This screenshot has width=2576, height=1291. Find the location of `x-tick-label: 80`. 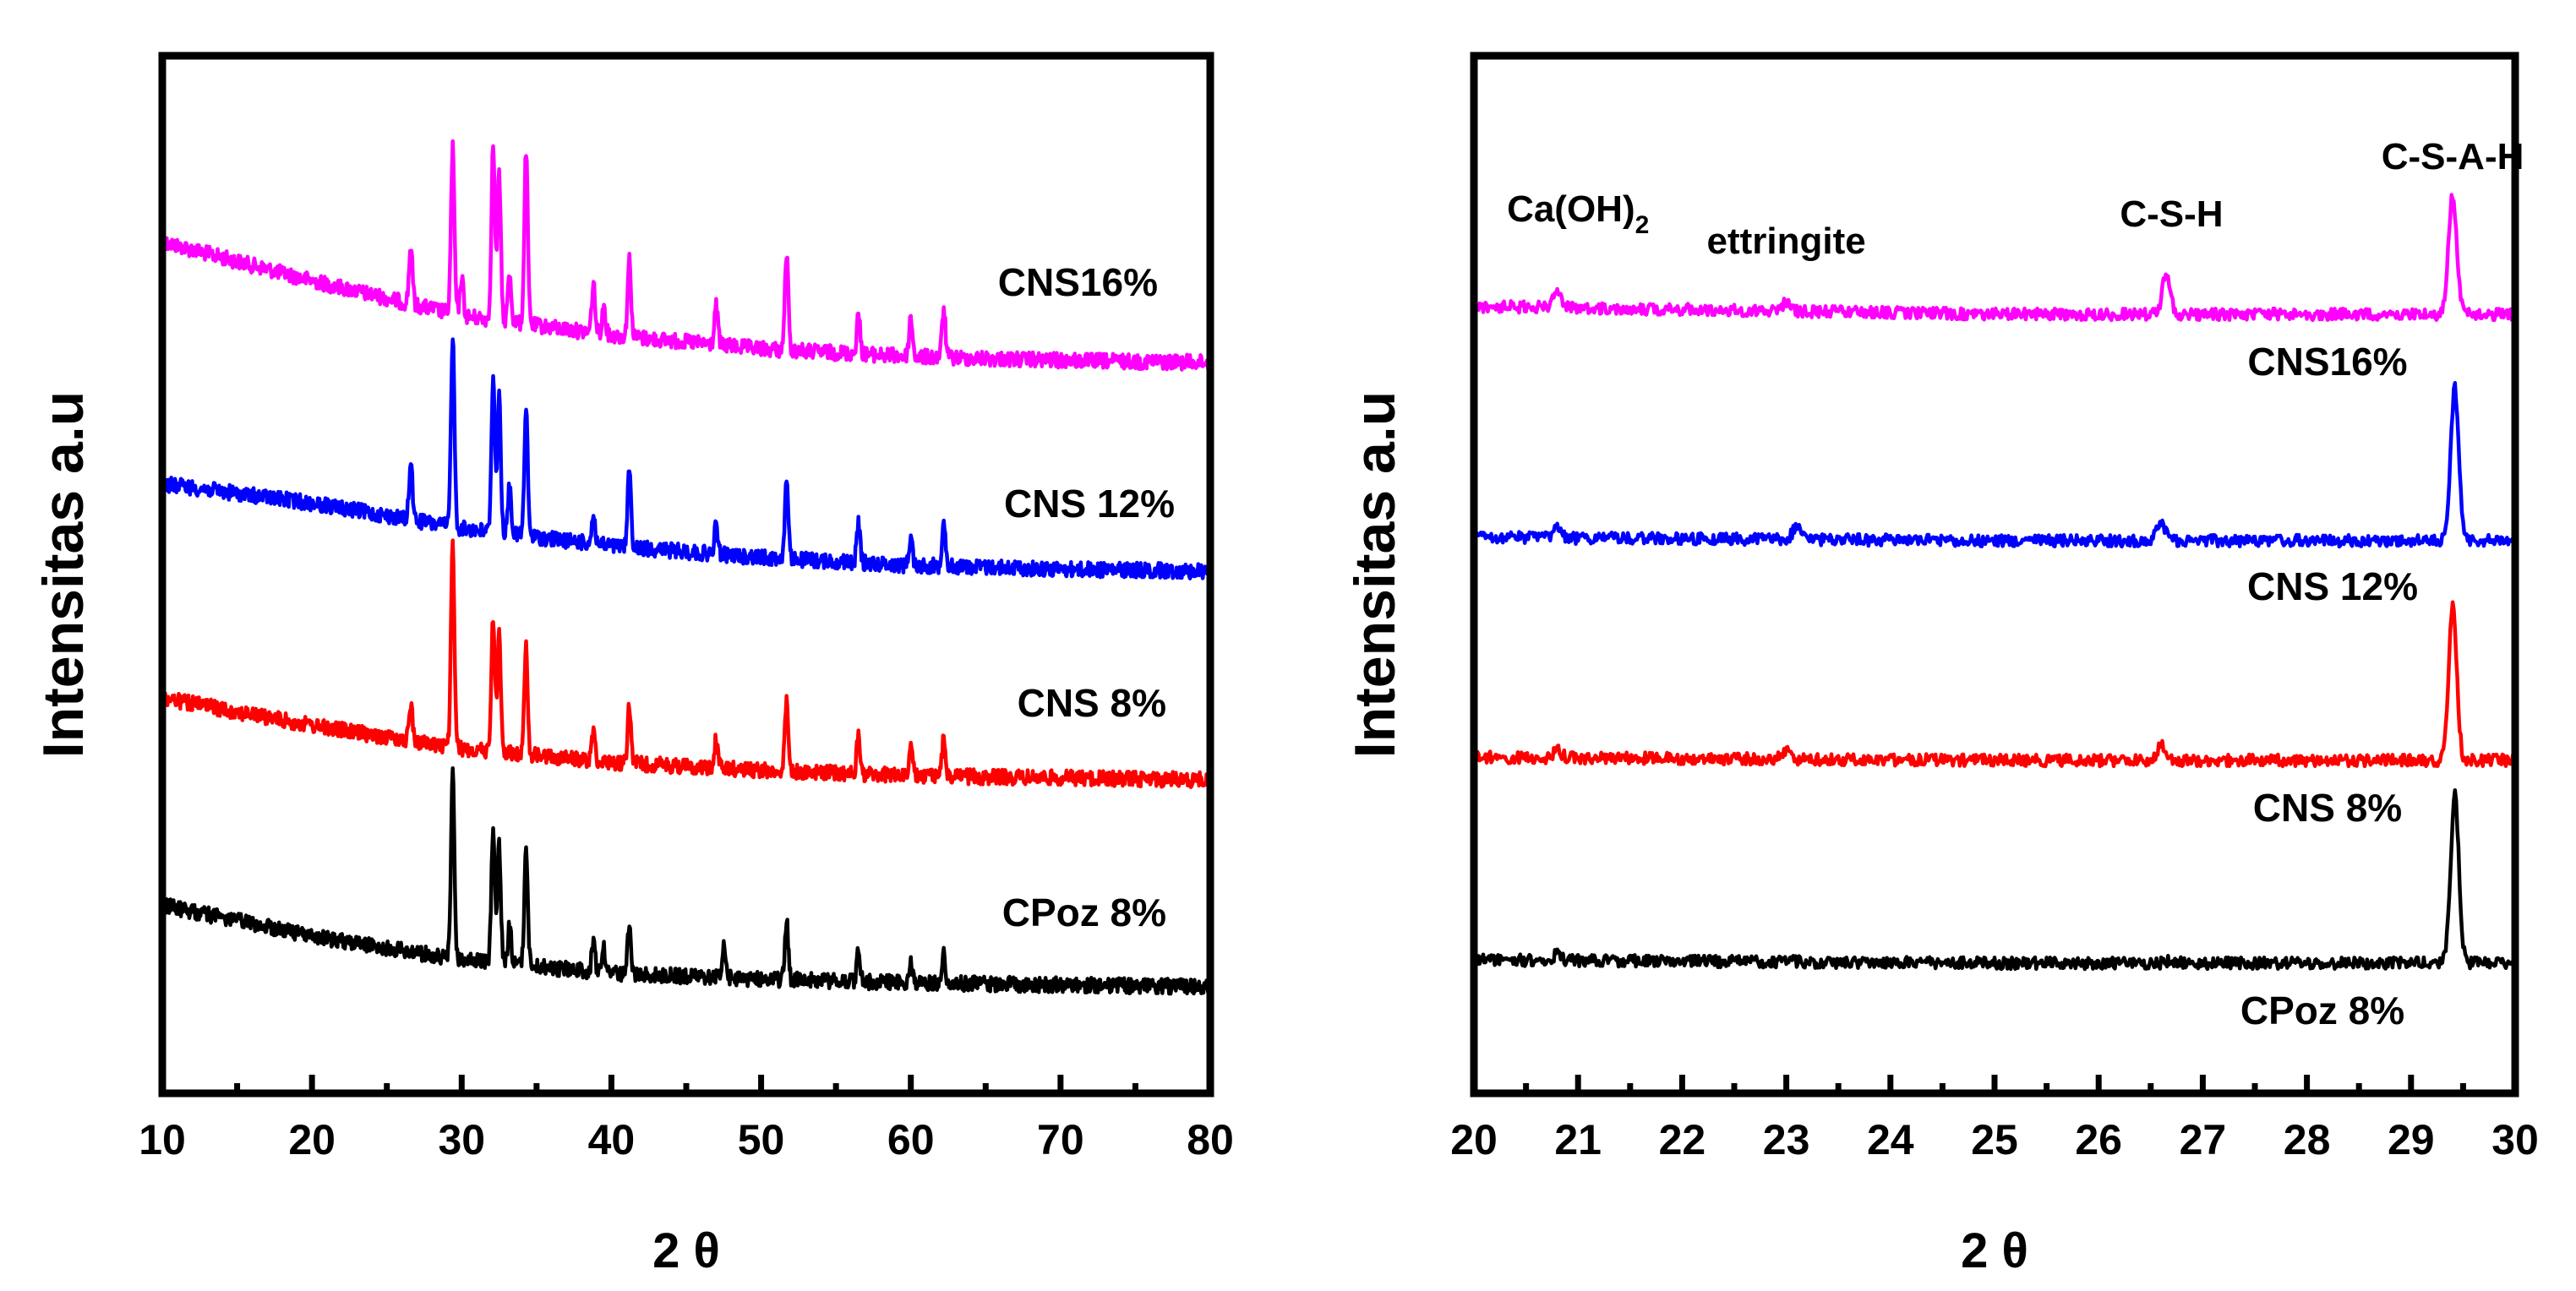

x-tick-label: 80 is located at coordinates (1210, 1139).